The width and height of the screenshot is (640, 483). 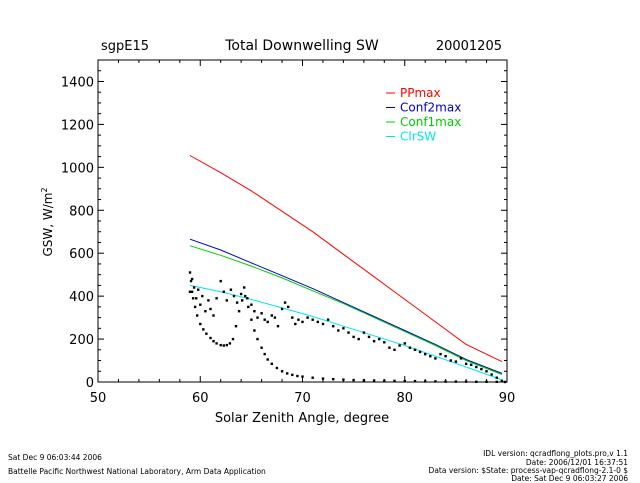 What do you see at coordinates (430, 108) in the screenshot?
I see `legend-label: Conf2max` at bounding box center [430, 108].